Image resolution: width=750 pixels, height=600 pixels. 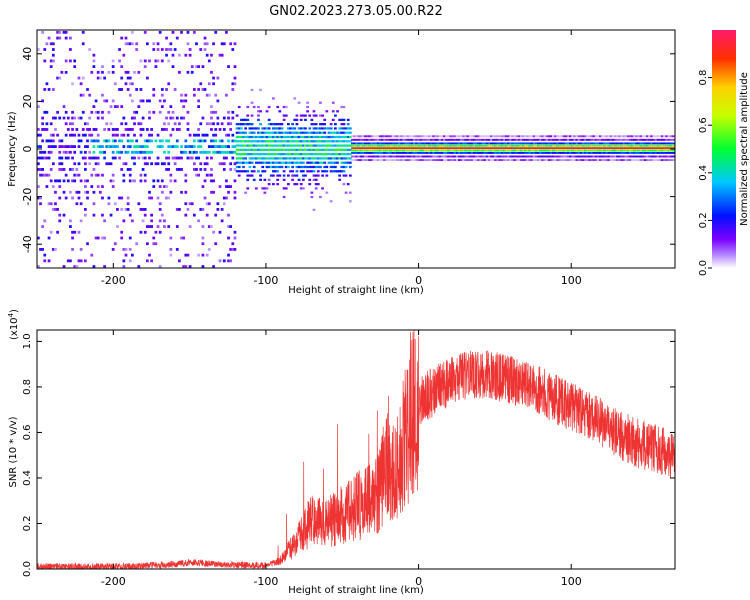 I want to click on spectrogram-ytick-label: 20, so click(x=27, y=101).